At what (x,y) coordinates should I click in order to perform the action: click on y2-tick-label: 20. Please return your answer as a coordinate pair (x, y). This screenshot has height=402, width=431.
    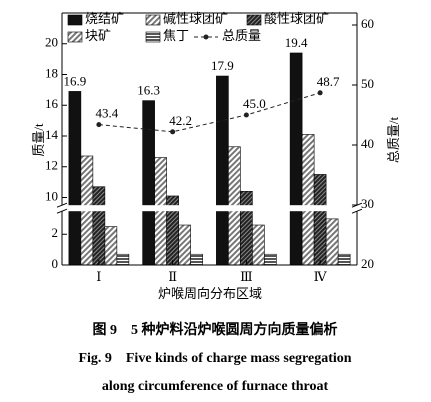
    Looking at the image, I should click on (367, 263).